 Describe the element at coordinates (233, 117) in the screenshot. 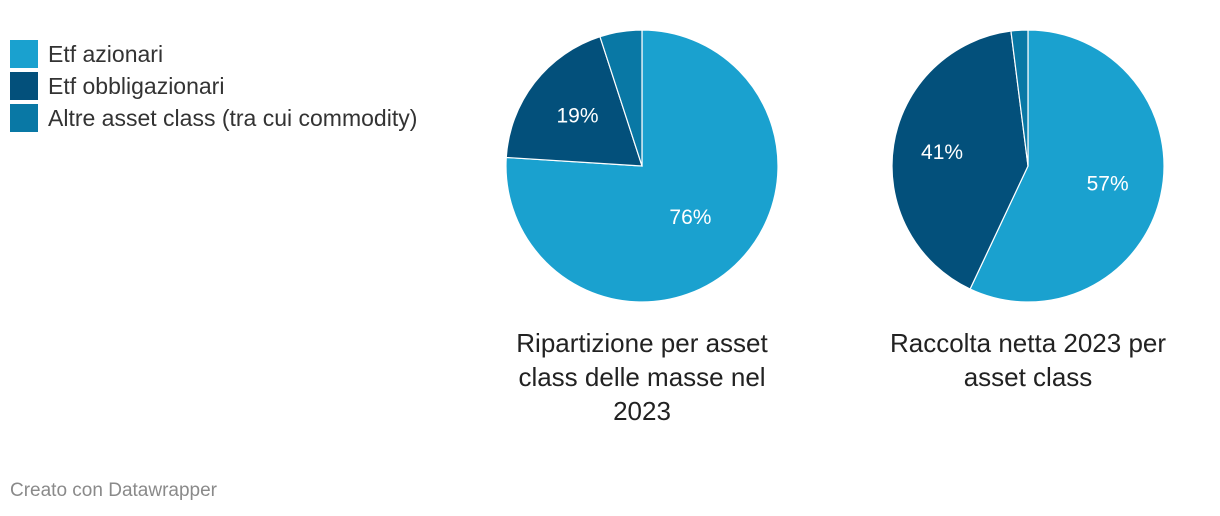

I see `legend-label: Altre asset class (tra cui commodity)` at that location.